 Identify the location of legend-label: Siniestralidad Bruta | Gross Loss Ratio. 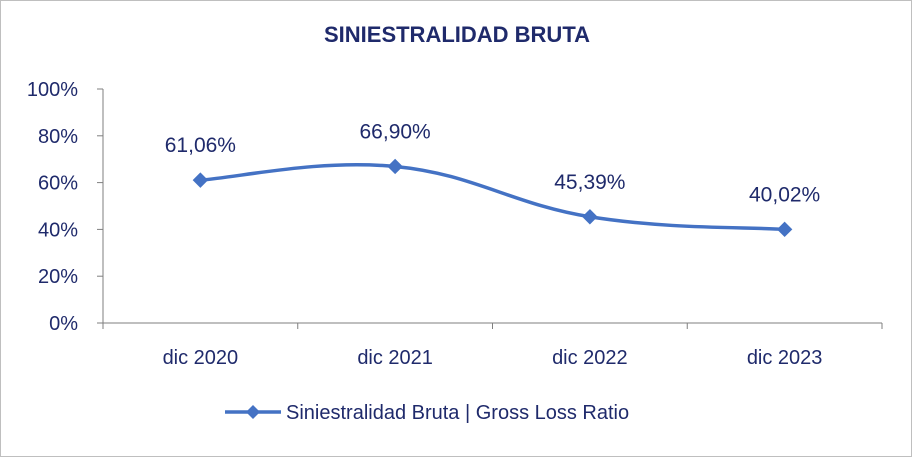
(457, 413).